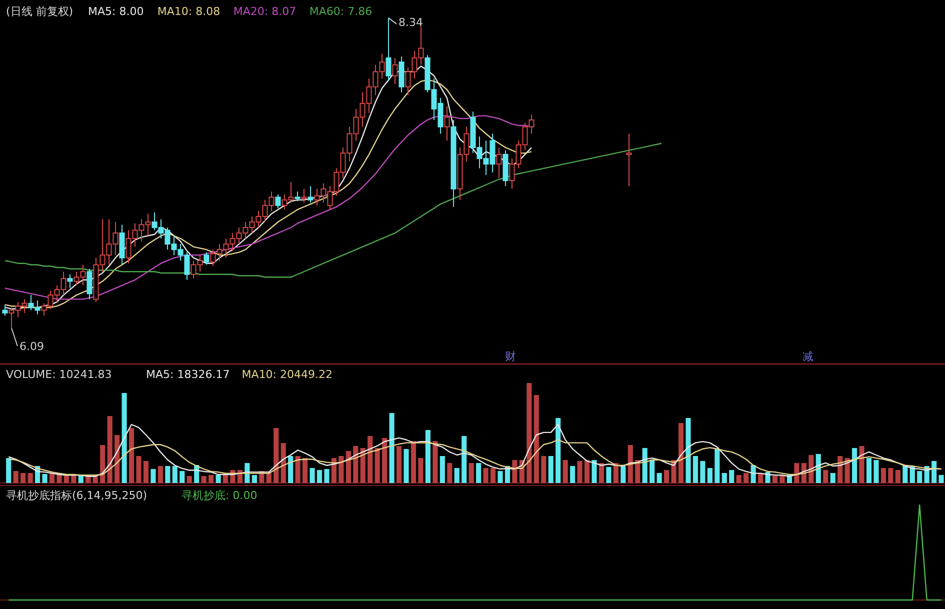 This screenshot has height=609, width=945. I want to click on chart-title: VOLUME: 10241.83, so click(59, 375).